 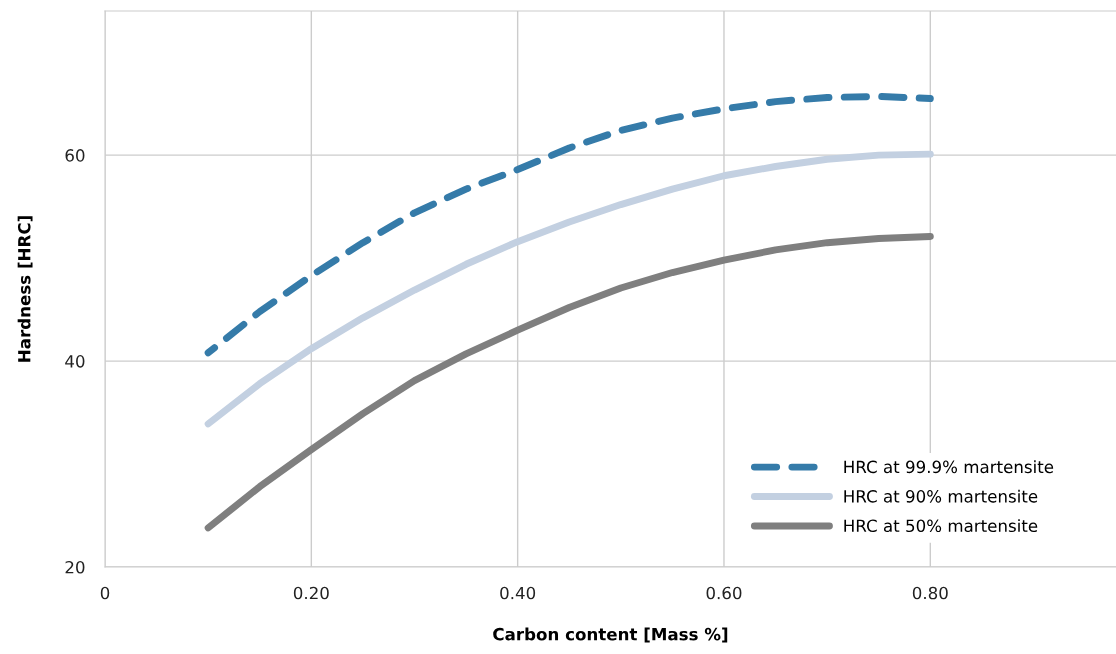 What do you see at coordinates (518, 593) in the screenshot?
I see `x-tick-label: 0.40` at bounding box center [518, 593].